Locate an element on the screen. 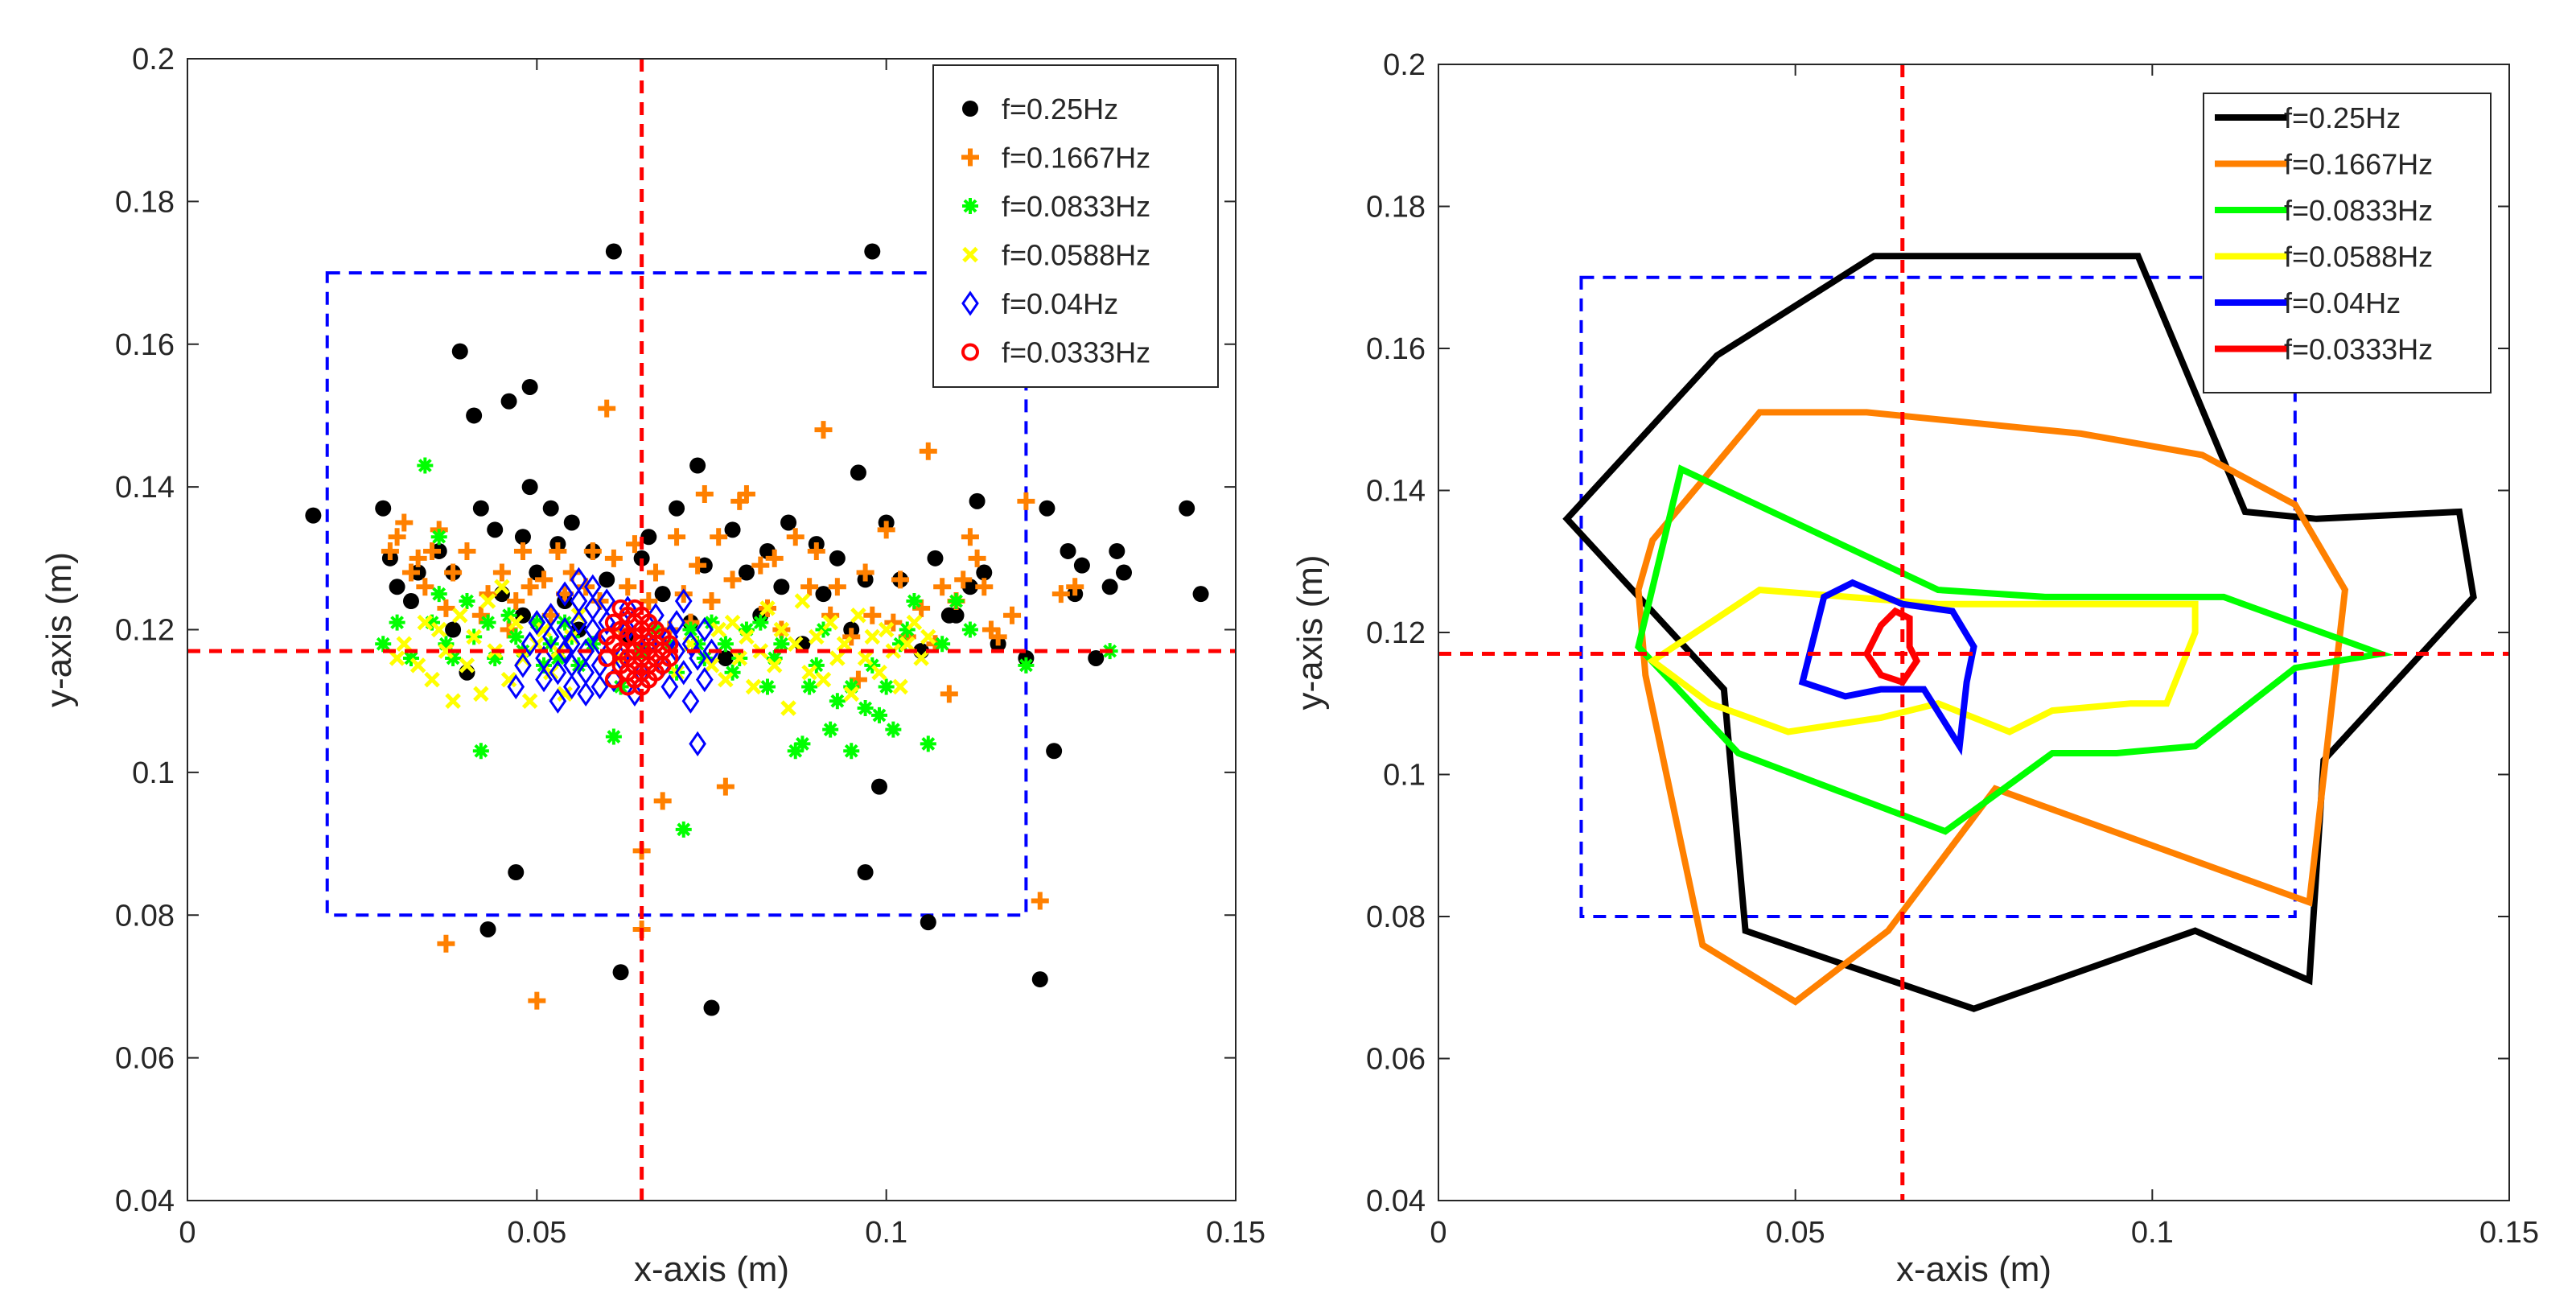 The image size is (2576, 1310). y-tick-label: 0.12 is located at coordinates (1396, 633).